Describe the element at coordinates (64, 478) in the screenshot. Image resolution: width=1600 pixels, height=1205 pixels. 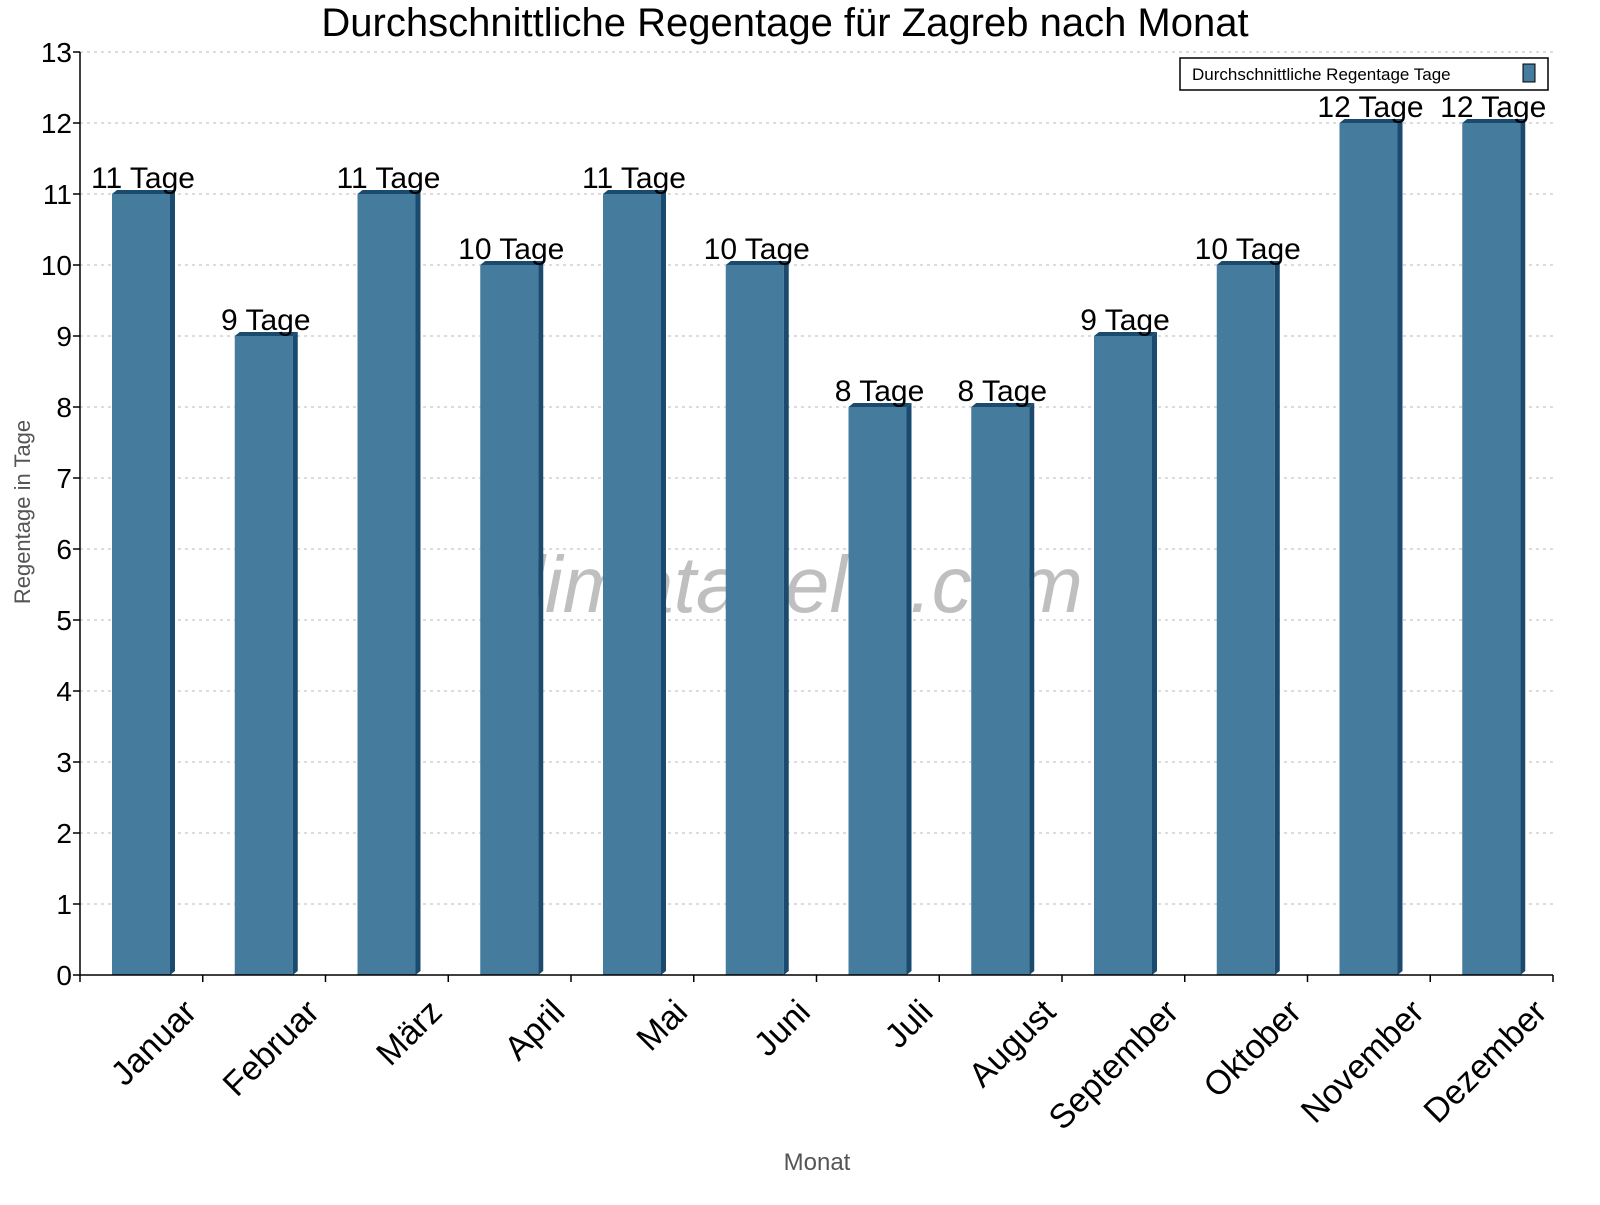
I see `y-tick-label: 7` at that location.